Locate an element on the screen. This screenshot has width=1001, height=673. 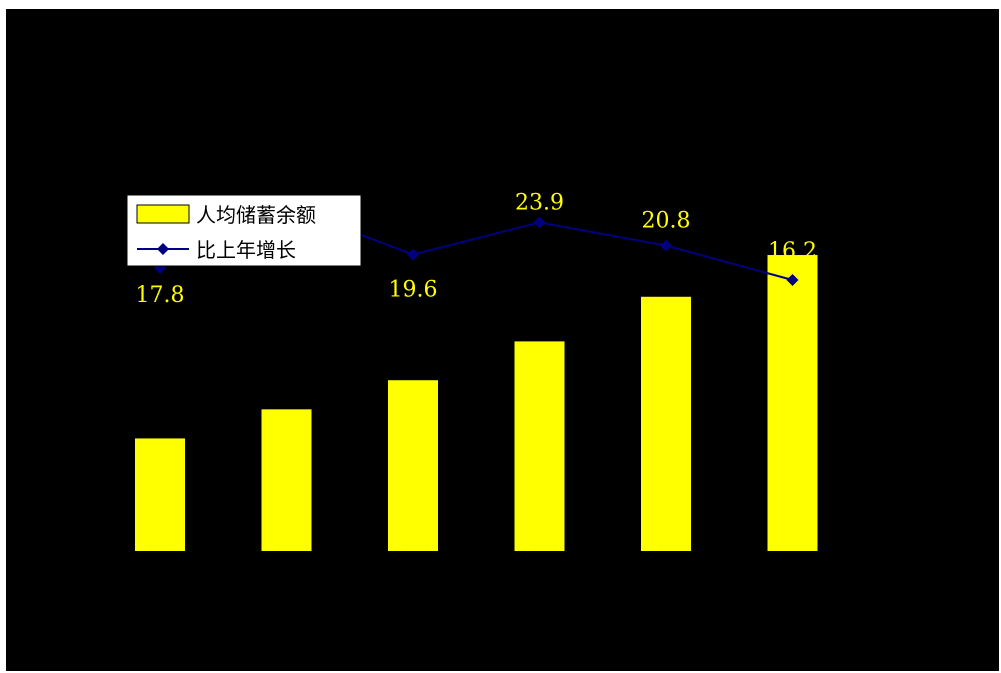
growth-data-label-4: 23.9 is located at coordinates (539, 202).